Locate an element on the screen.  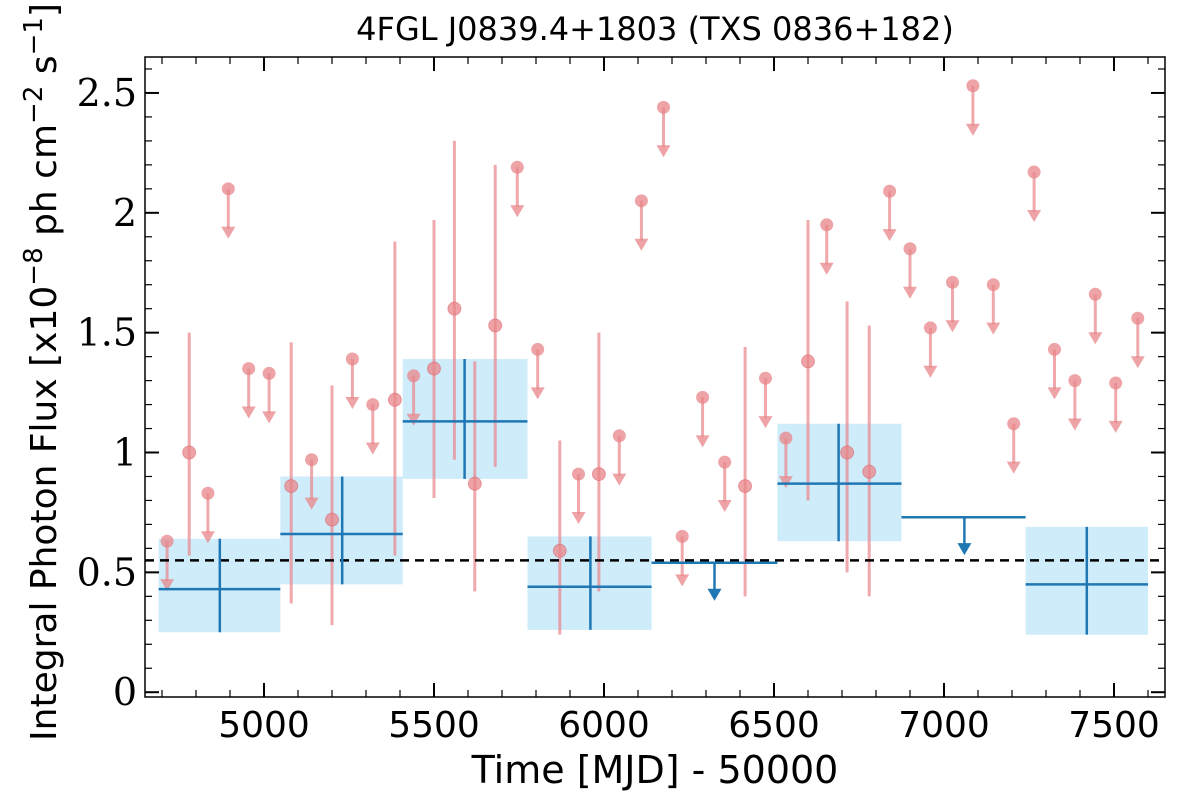
y-axis-label-exponent: −8 is located at coordinates (34, 266).